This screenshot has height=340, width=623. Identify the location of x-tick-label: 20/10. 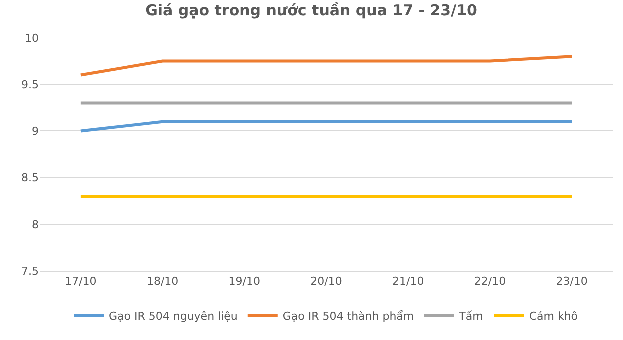
(326, 281).